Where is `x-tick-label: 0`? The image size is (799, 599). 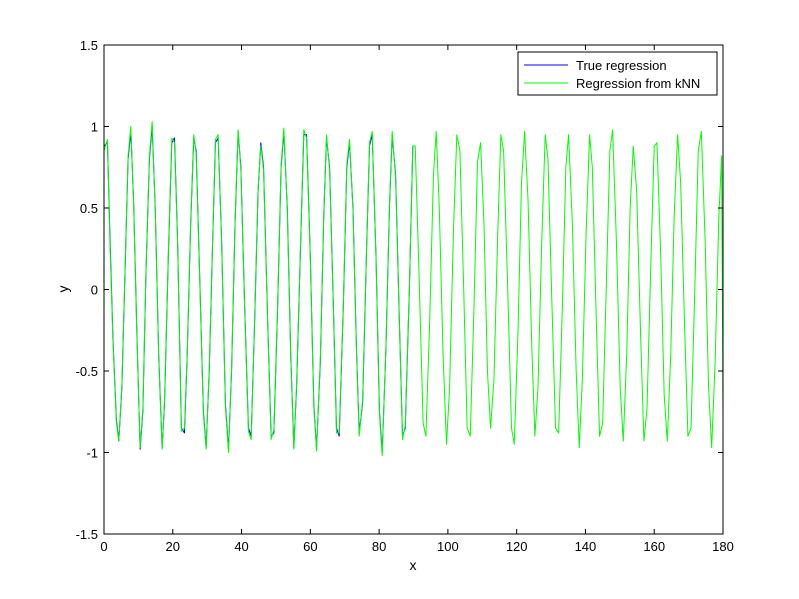 x-tick-label: 0 is located at coordinates (103, 546).